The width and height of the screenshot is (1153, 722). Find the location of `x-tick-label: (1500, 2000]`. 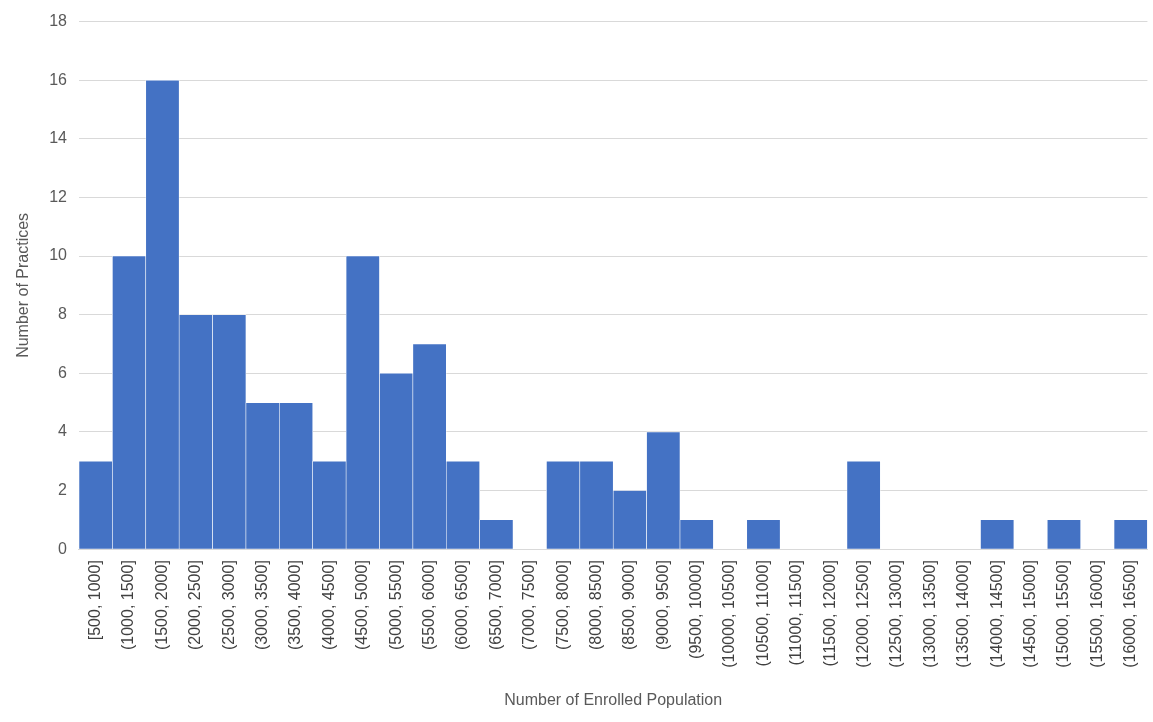

x-tick-label: (1500, 2000] is located at coordinates (161, 605).